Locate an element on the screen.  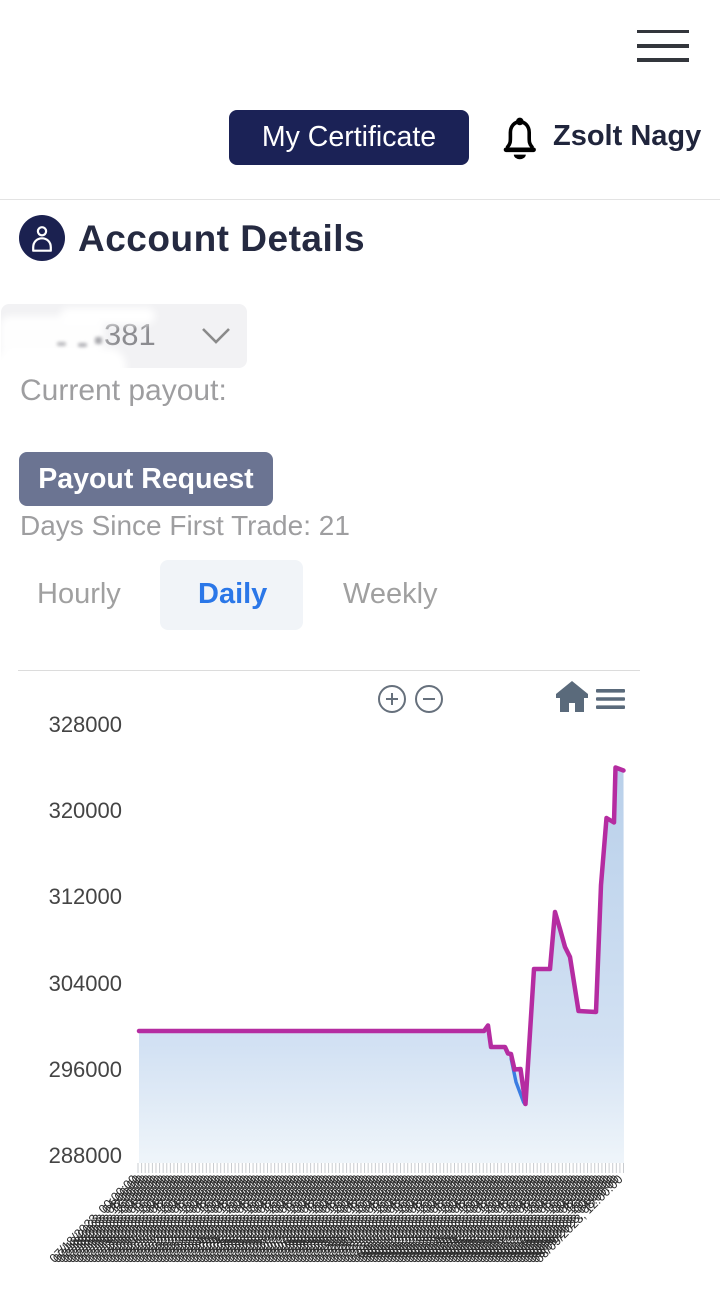
svg-text: 328000 is located at coordinates (85, 724).